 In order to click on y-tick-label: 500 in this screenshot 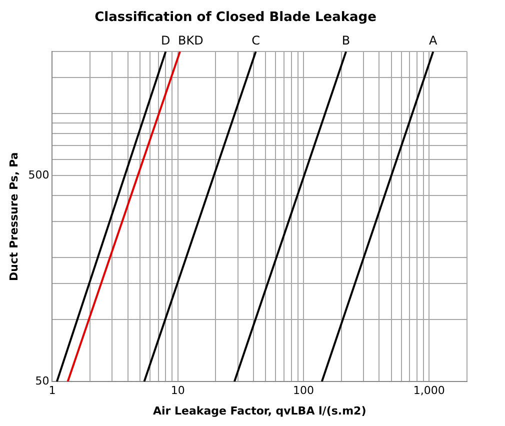, I will do `click(39, 175)`.